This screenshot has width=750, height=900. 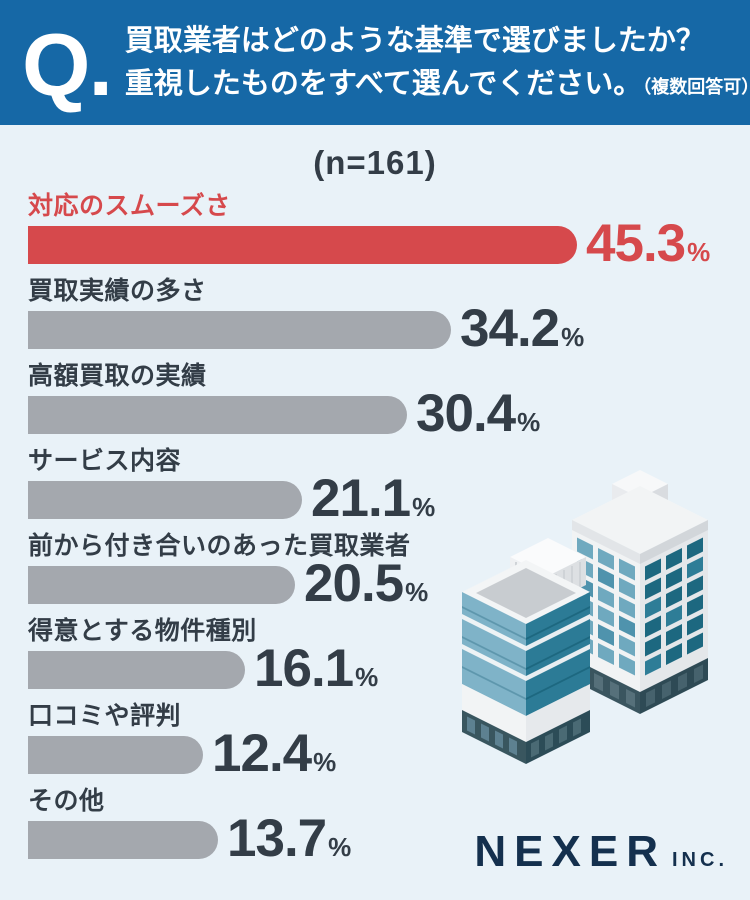 I want to click on question-line-2-main: 重視したものをすべて選んでください。, so click(x=383, y=83).